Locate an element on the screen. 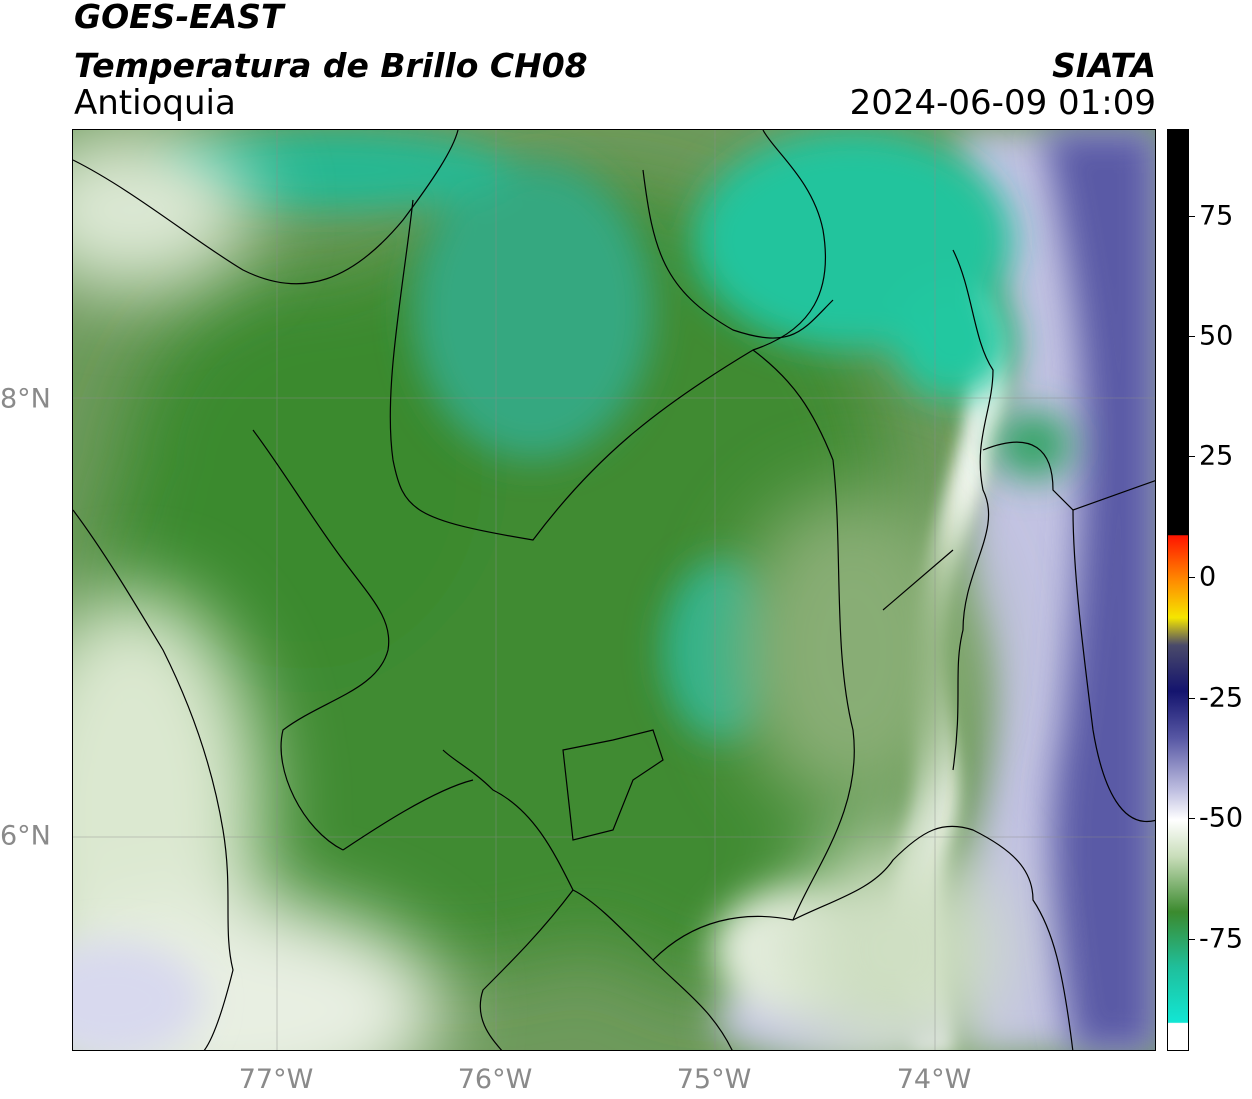  colorbar-label-neg25: -25 is located at coordinates (1221, 698).